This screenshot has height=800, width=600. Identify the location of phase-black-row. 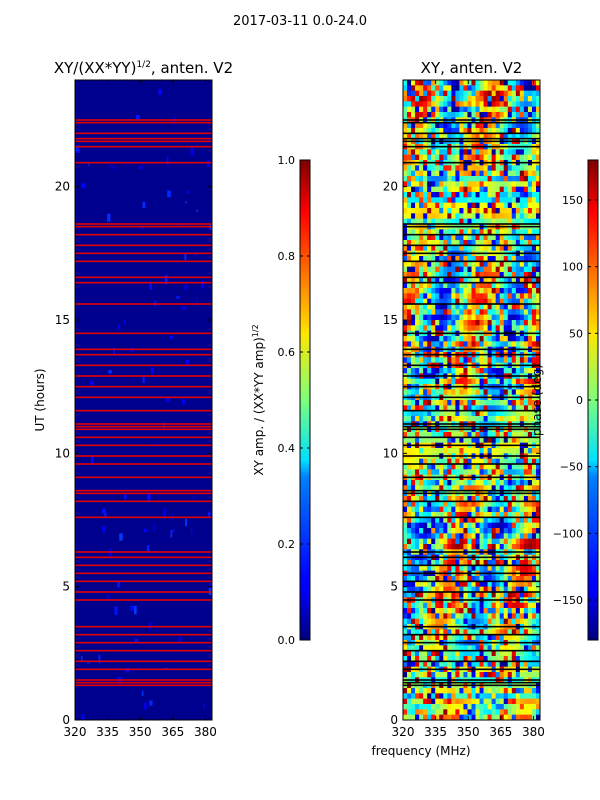
(471, 464).